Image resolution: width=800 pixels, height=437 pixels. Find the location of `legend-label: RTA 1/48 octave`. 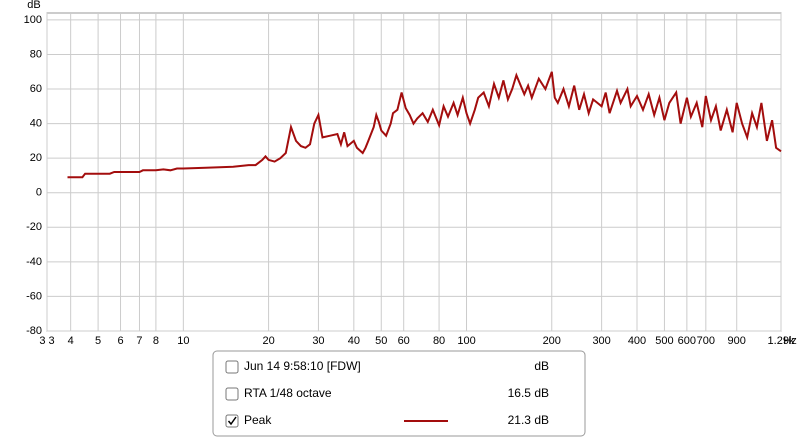

legend-label: RTA 1/48 octave is located at coordinates (288, 393).